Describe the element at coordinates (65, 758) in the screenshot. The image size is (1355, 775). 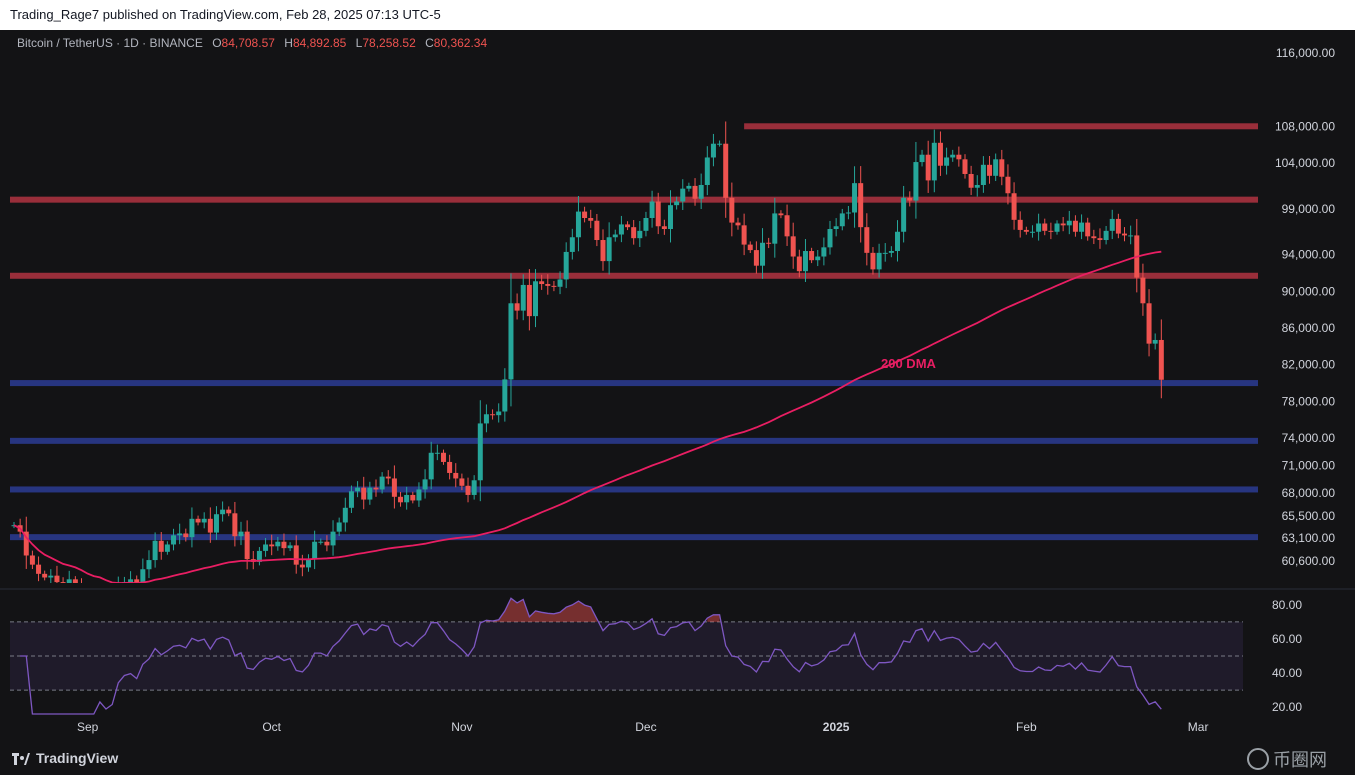
I see `tradingview-brand: TradingView` at that location.